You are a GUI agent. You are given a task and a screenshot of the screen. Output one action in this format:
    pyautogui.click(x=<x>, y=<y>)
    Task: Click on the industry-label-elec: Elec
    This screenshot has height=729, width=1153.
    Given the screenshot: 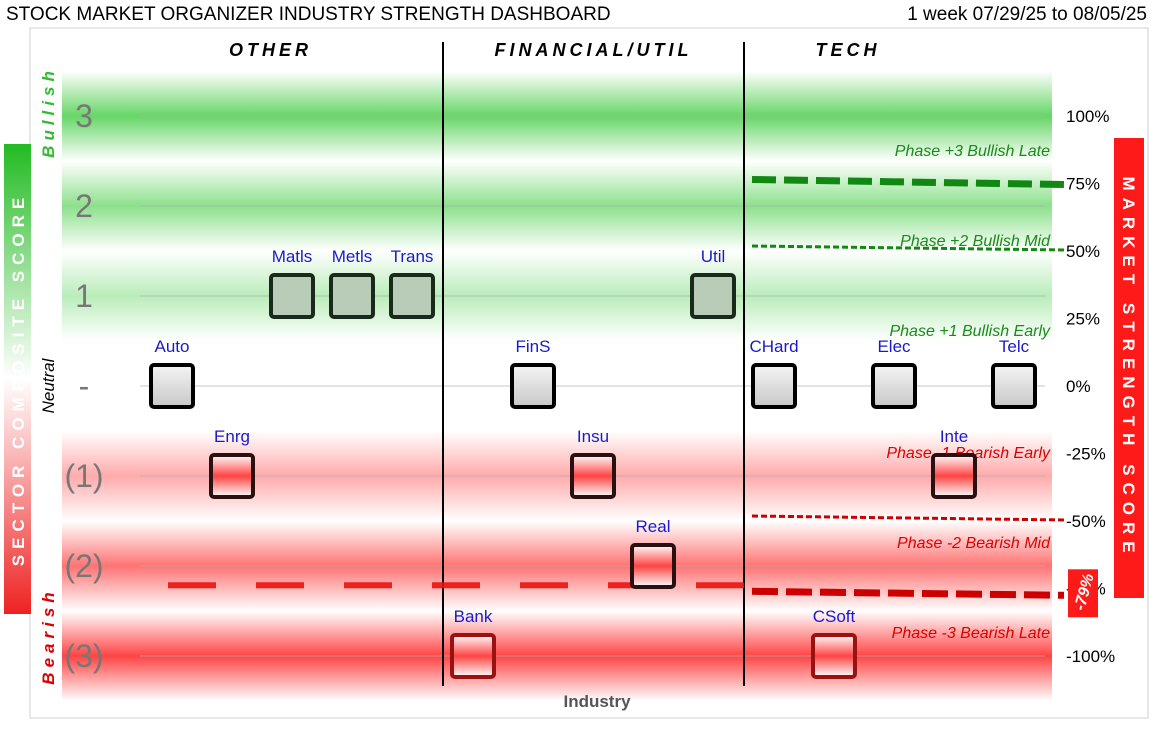 What is the action you would take?
    pyautogui.click(x=894, y=346)
    